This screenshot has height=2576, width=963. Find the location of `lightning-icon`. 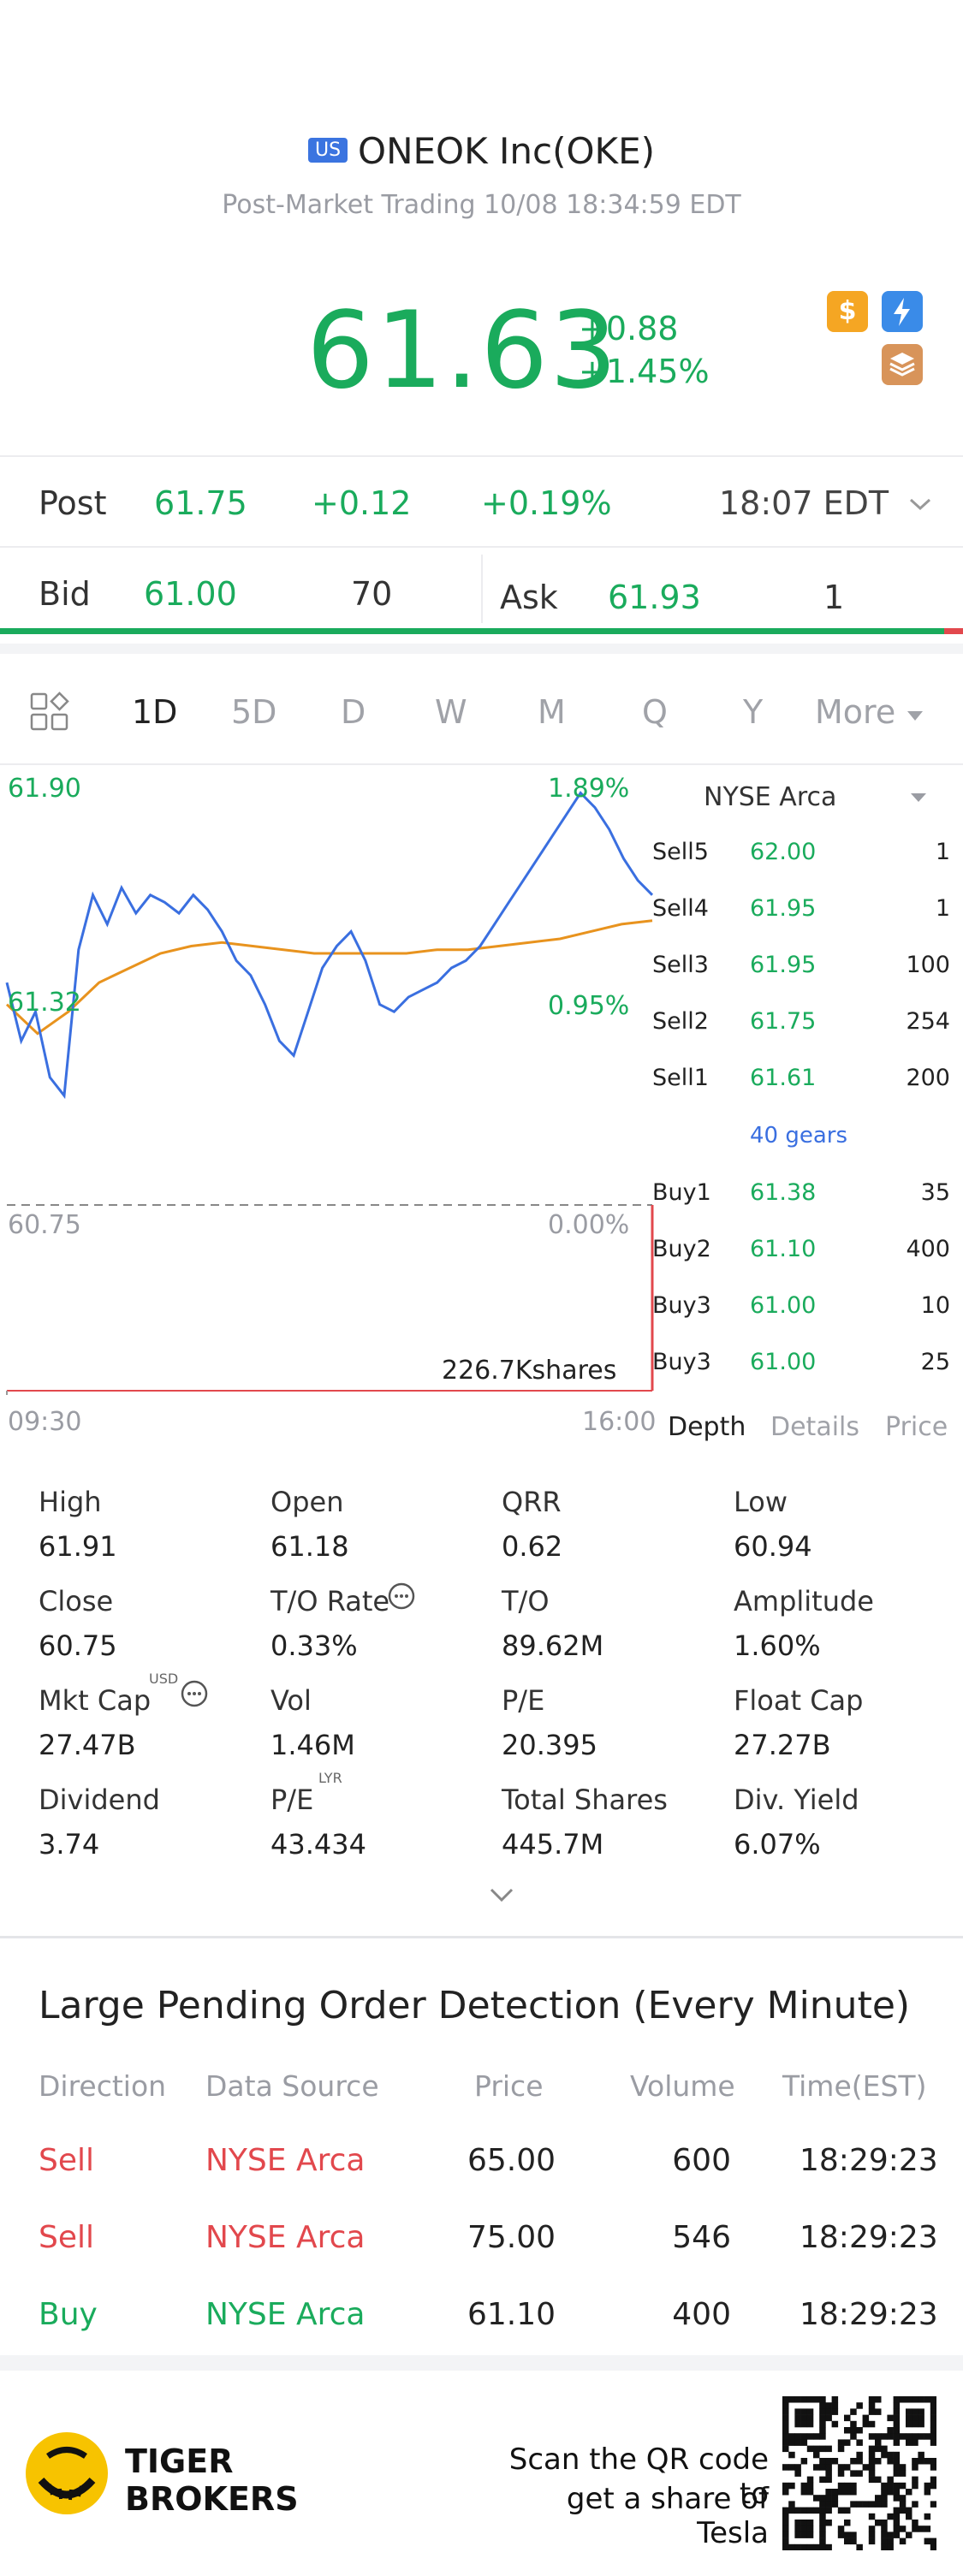

lightning-icon is located at coordinates (902, 311).